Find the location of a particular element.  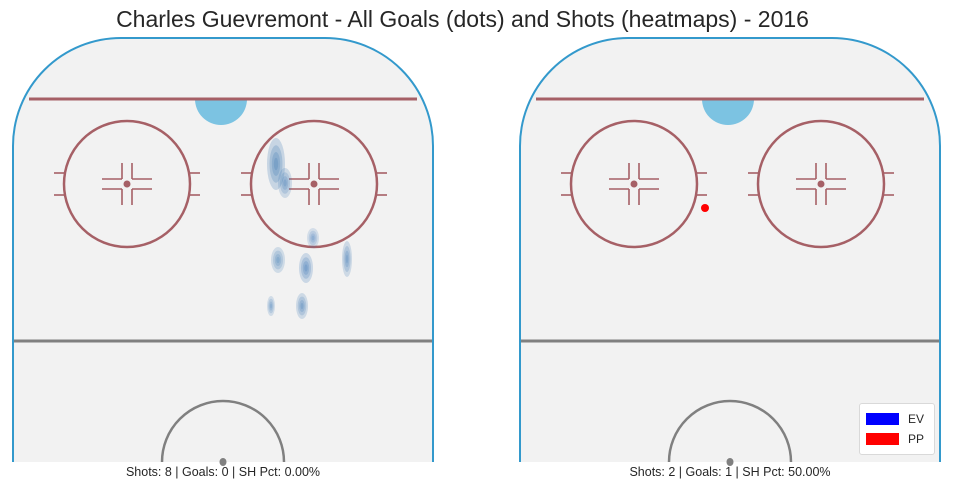

left-right-faceoff-dot is located at coordinates (314, 184).